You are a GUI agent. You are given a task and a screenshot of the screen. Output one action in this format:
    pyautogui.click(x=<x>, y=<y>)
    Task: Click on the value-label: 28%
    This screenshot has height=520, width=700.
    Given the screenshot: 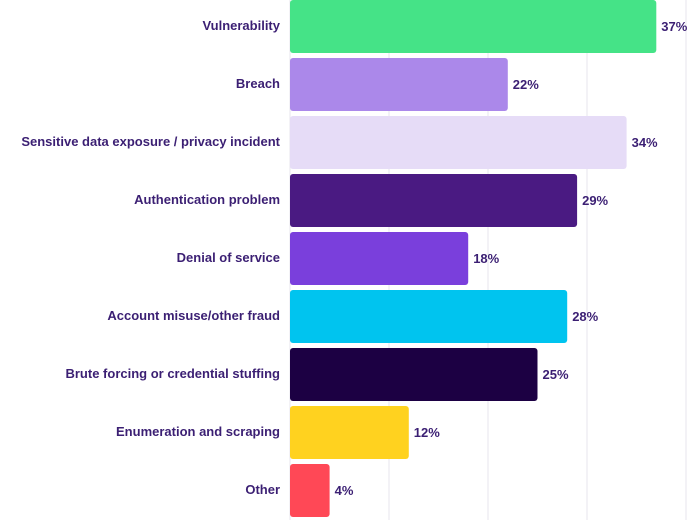 What is the action you would take?
    pyautogui.click(x=585, y=316)
    